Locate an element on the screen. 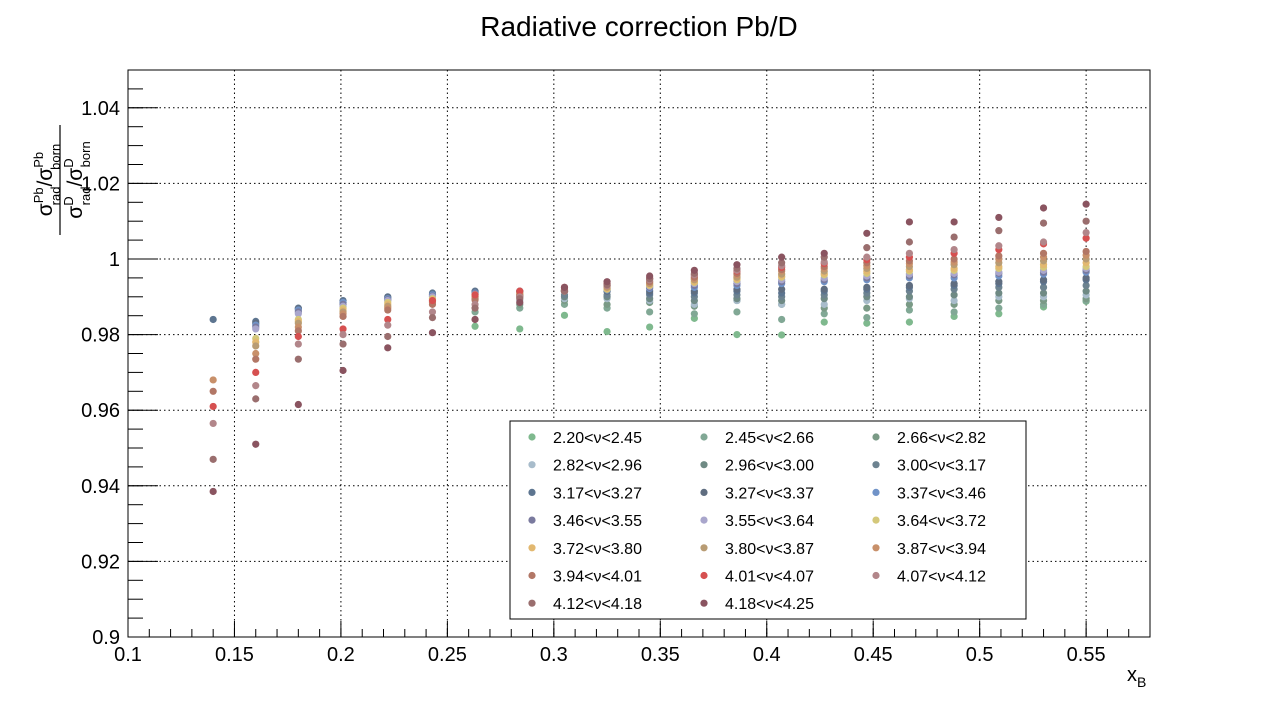 Image resolution: width=1278 pixels, height=708 pixels. x-tick-label: 0.25 is located at coordinates (447, 655).